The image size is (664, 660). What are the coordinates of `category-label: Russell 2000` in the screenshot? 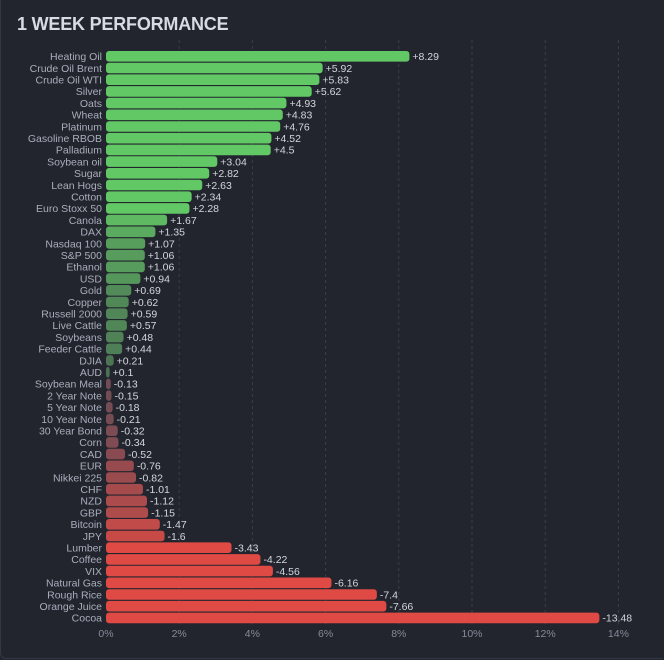 It's located at (71, 315).